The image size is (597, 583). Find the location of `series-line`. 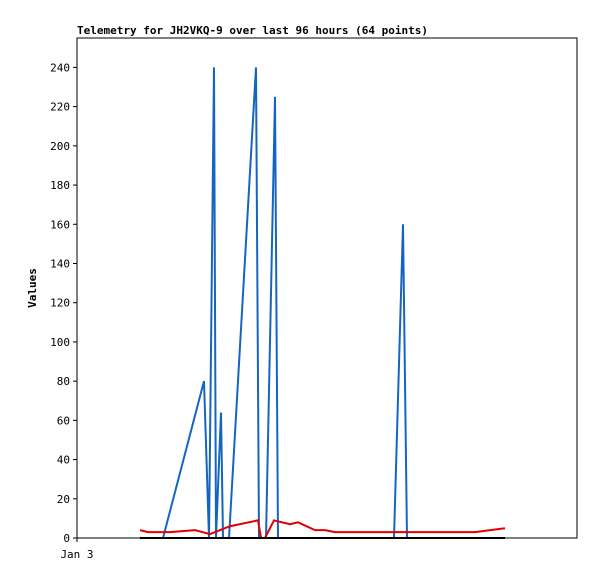

series-line is located at coordinates (322, 529).